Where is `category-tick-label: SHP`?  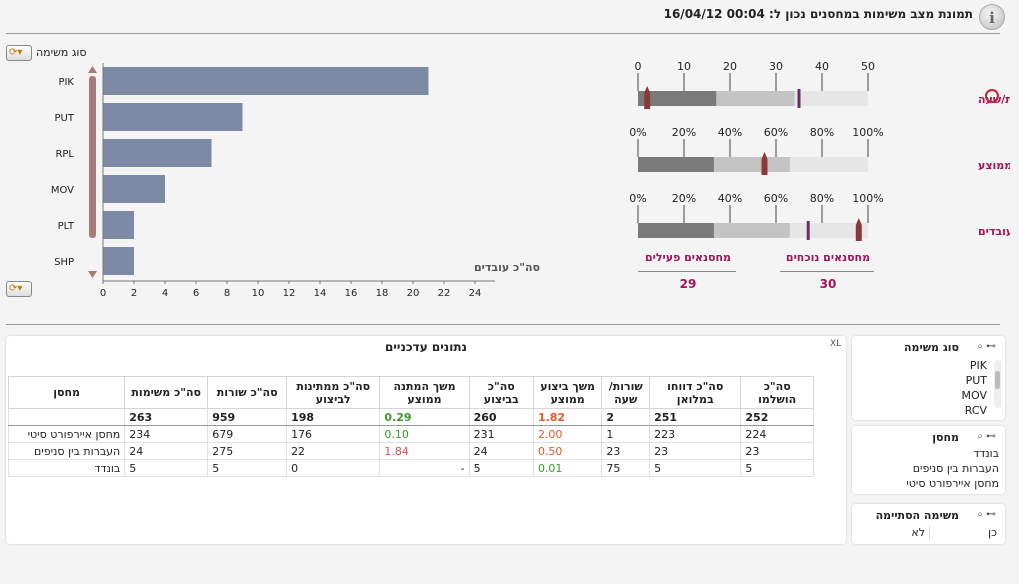
category-tick-label: SHP is located at coordinates (64, 262).